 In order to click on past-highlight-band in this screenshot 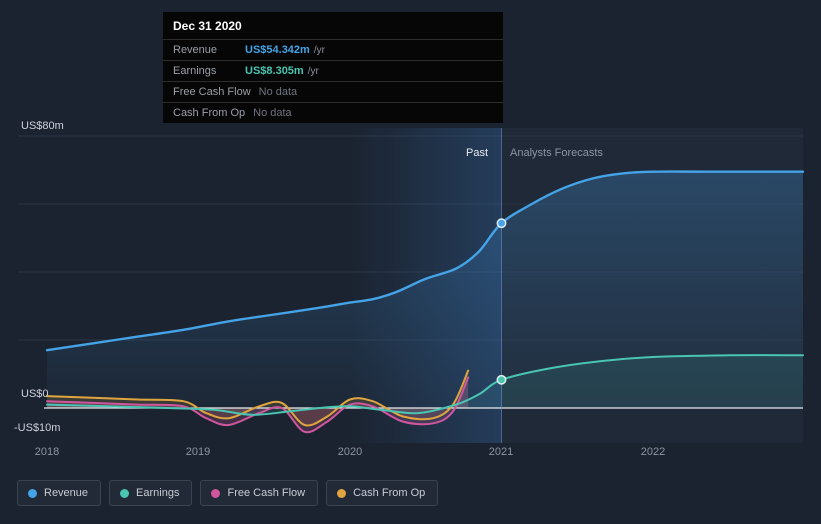, I will do `click(426, 285)`.